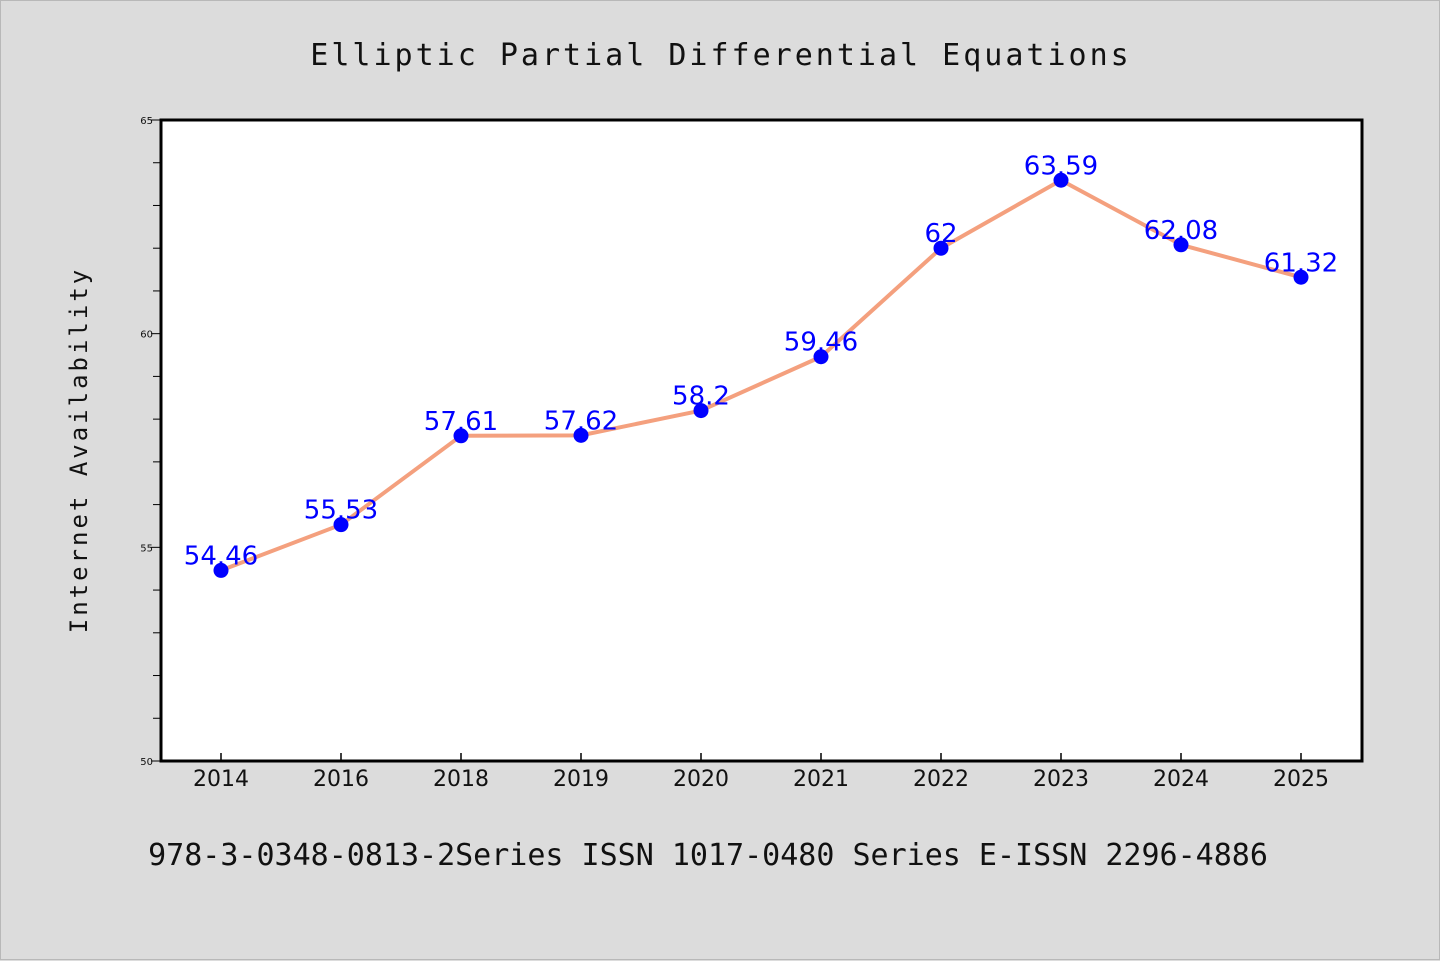  What do you see at coordinates (146, 548) in the screenshot?
I see `y-tick-label: 55` at bounding box center [146, 548].